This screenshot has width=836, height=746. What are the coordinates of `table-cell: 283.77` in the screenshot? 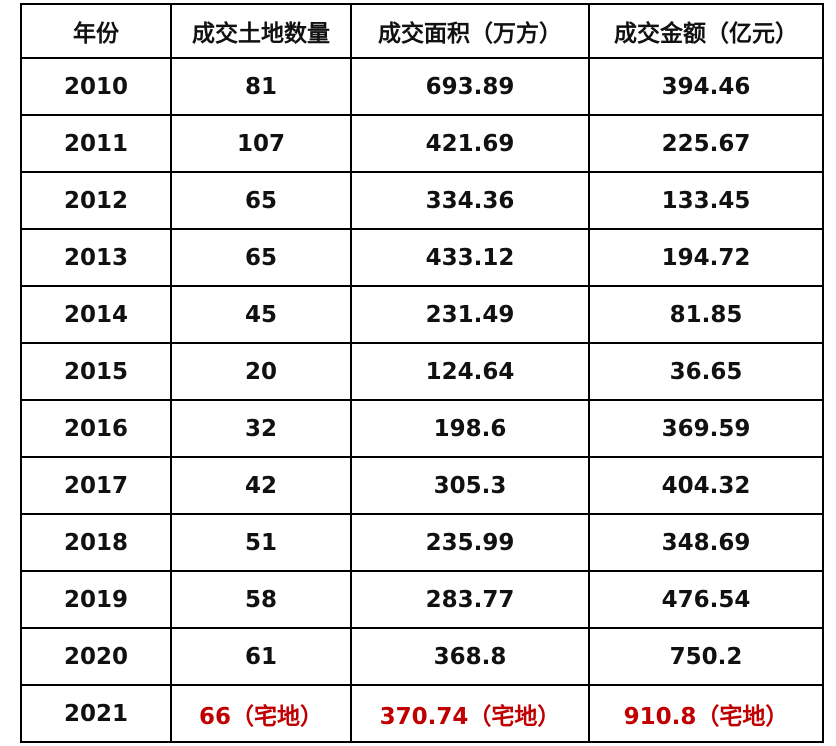 It's located at (470, 599).